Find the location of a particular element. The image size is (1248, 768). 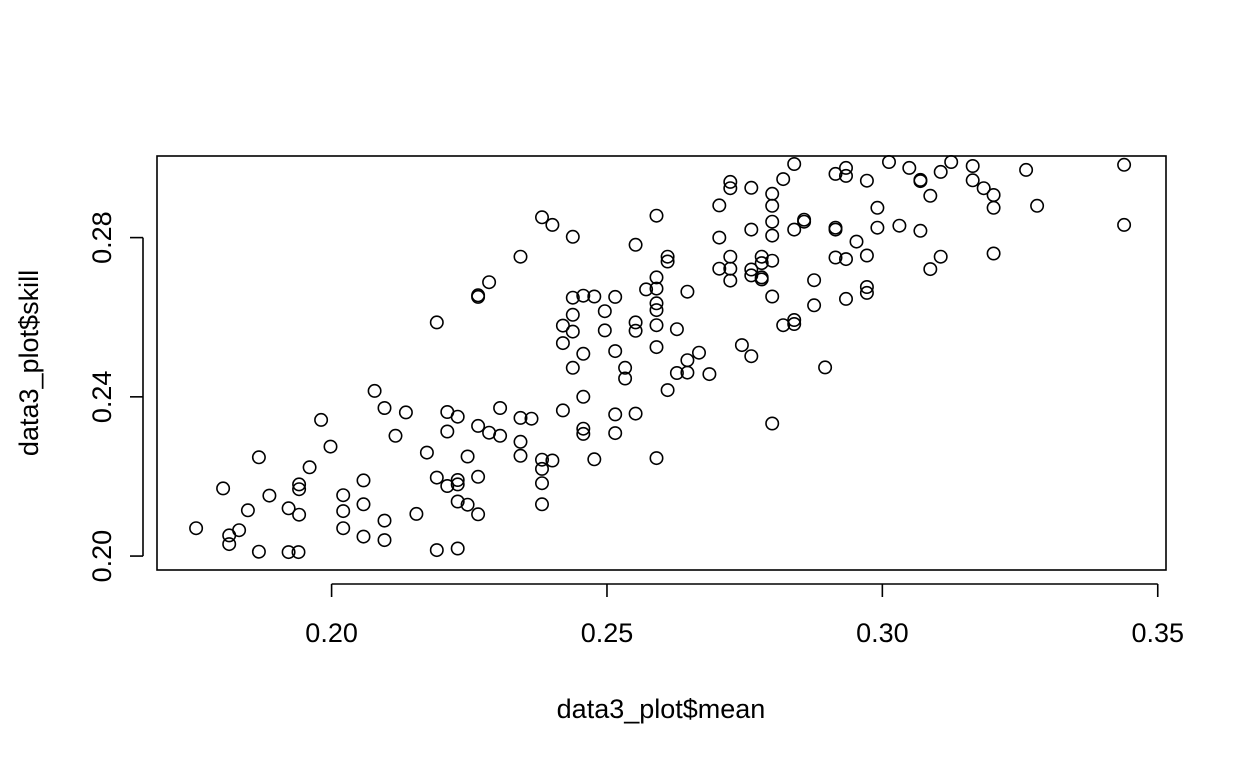

x-tick-label: 0.20 is located at coordinates (331, 633).